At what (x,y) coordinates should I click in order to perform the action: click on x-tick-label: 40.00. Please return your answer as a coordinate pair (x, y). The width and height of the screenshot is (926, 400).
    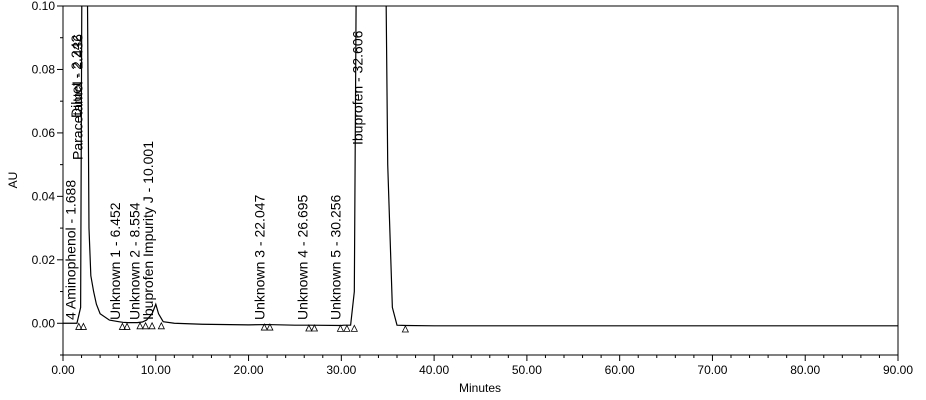
    Looking at the image, I should click on (434, 370).